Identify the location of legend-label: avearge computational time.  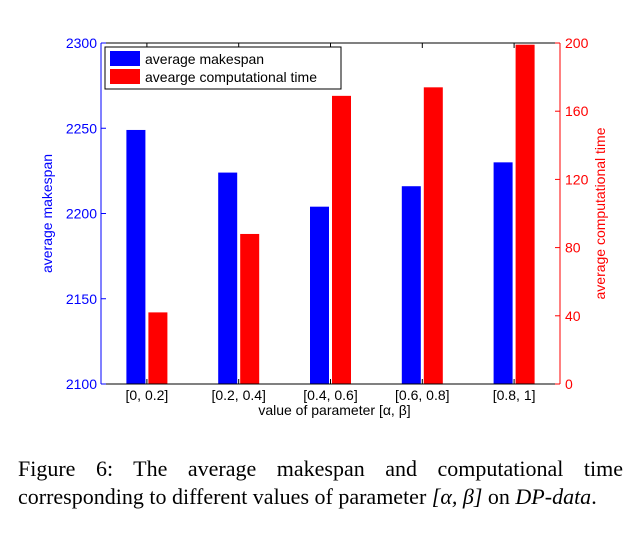
(231, 77).